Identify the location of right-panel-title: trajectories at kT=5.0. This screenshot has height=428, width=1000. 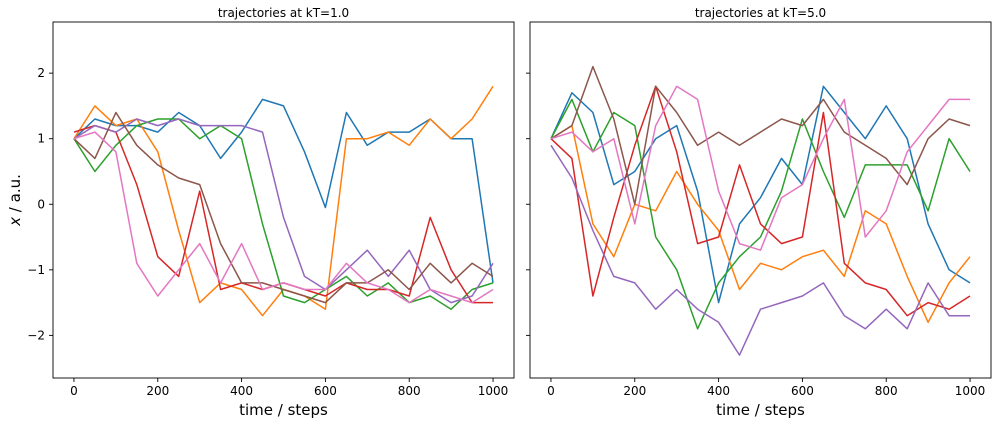
(760, 13).